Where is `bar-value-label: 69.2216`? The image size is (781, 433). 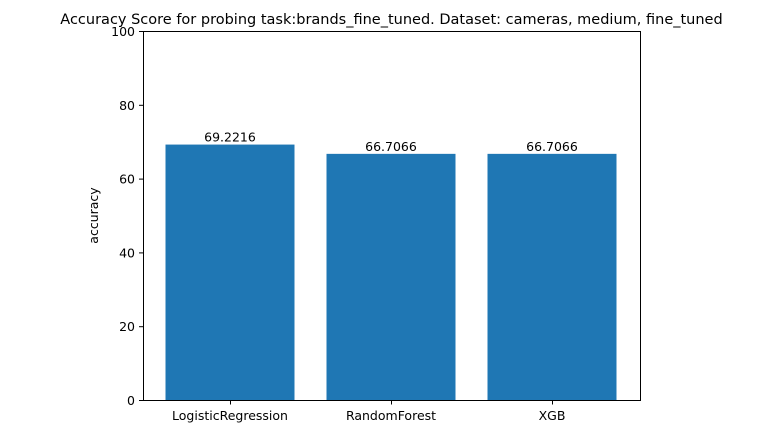 bar-value-label: 69.2216 is located at coordinates (230, 137).